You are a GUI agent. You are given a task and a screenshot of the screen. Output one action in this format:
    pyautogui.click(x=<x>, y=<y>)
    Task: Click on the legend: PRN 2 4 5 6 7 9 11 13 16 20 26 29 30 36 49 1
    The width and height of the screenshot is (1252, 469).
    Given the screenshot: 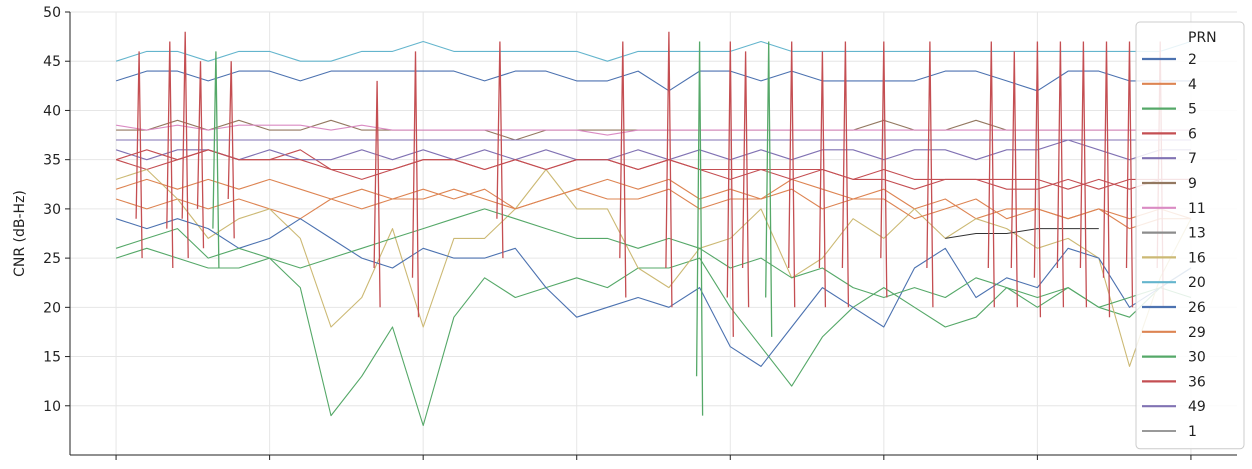 What is the action you would take?
    pyautogui.click(x=1190, y=235)
    